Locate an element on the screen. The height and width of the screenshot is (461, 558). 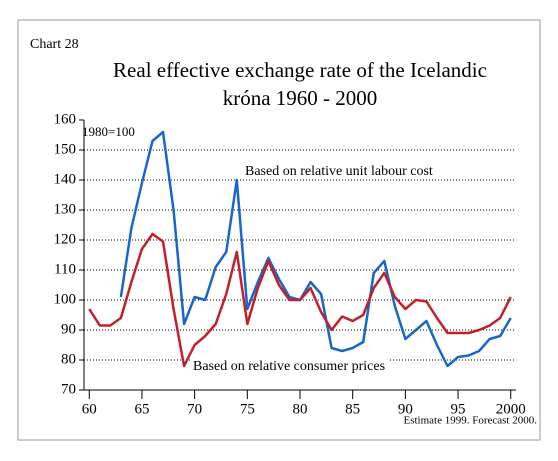
y-tick-label: 70 is located at coordinates (68, 389).